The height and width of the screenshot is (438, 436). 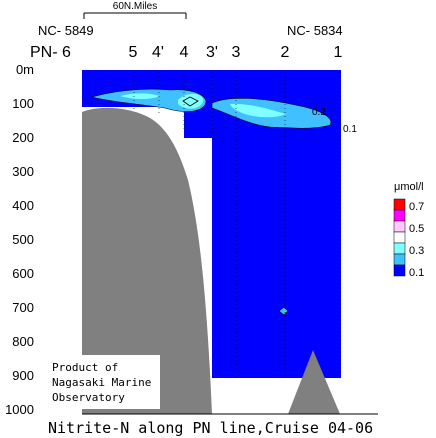 What do you see at coordinates (140, 96) in the screenshot?
I see `contour-band-0.5` at bounding box center [140, 96].